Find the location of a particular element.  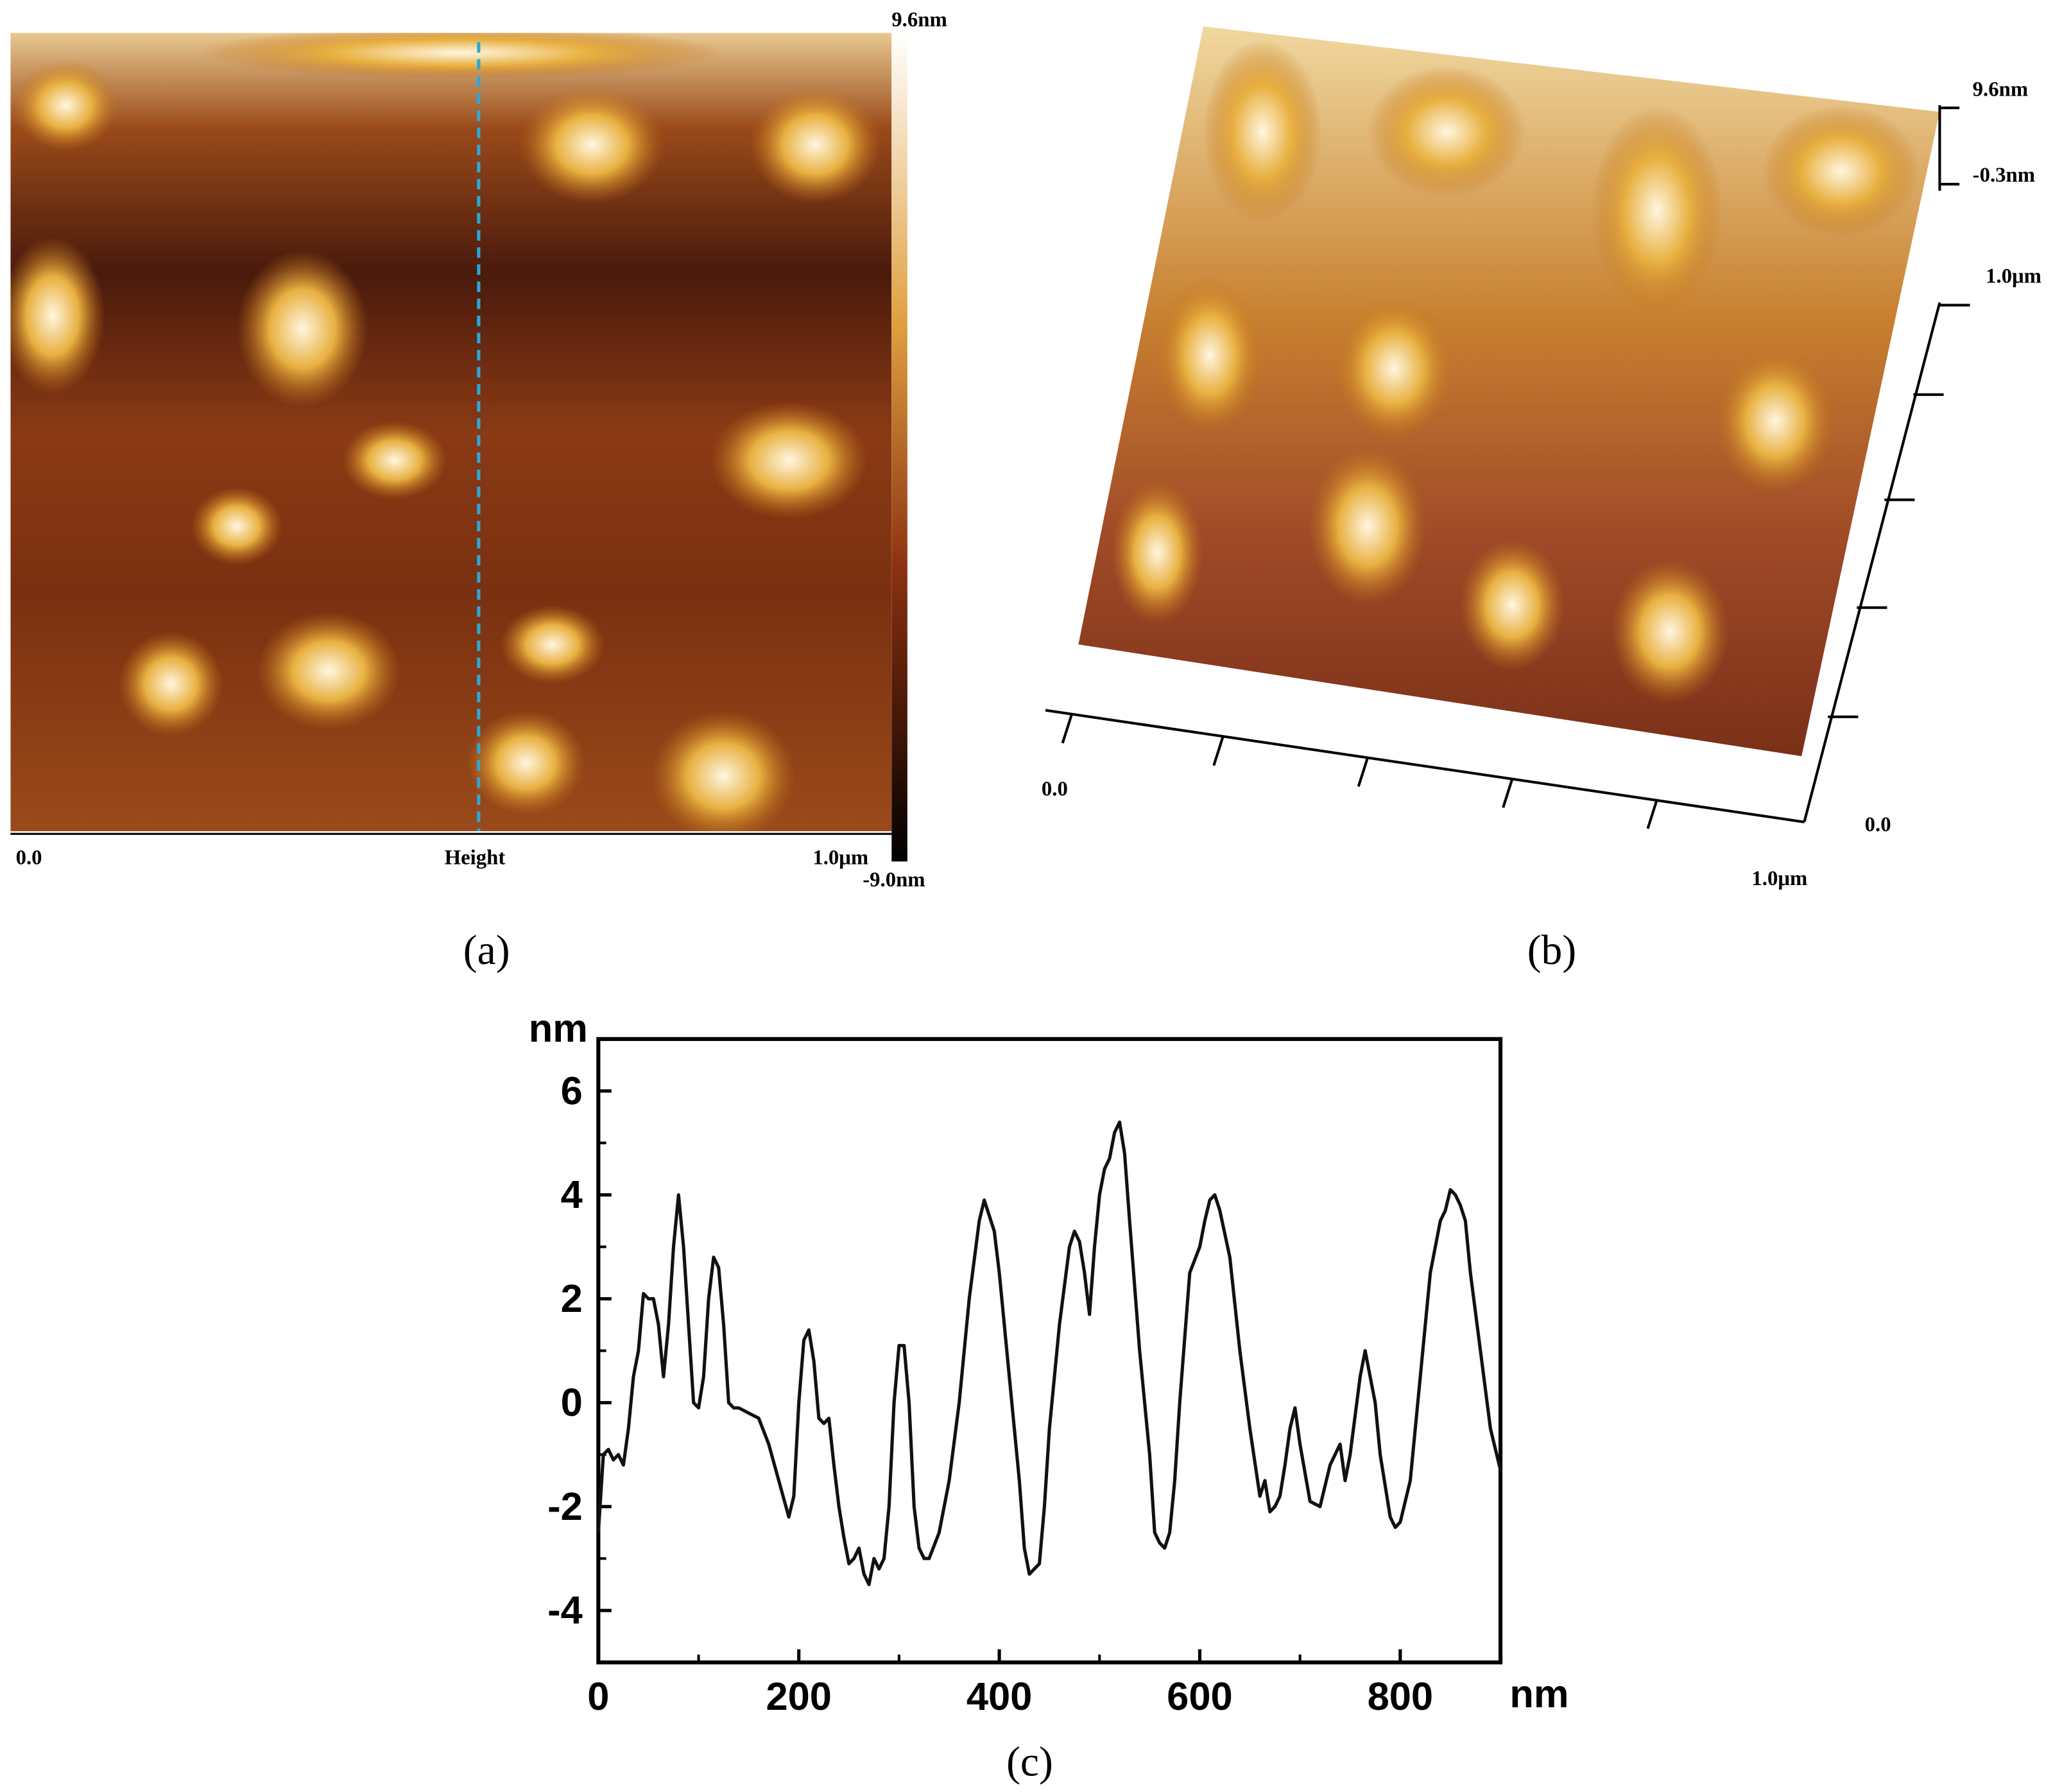

z-mid: -0.3nm is located at coordinates (2004, 175).